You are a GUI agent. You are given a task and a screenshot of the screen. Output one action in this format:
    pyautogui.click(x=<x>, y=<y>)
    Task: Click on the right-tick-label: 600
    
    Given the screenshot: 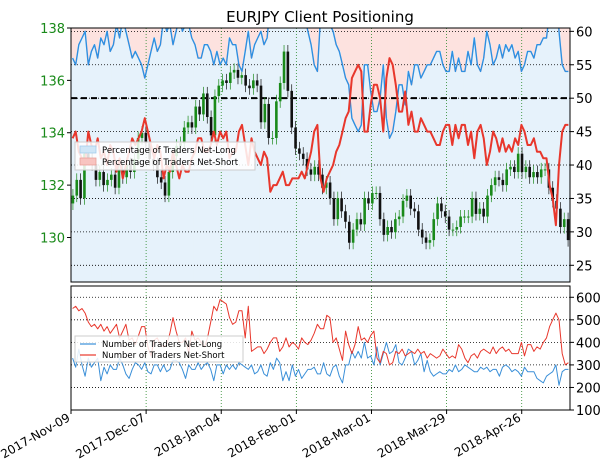 What is the action you would take?
    pyautogui.click(x=588, y=298)
    